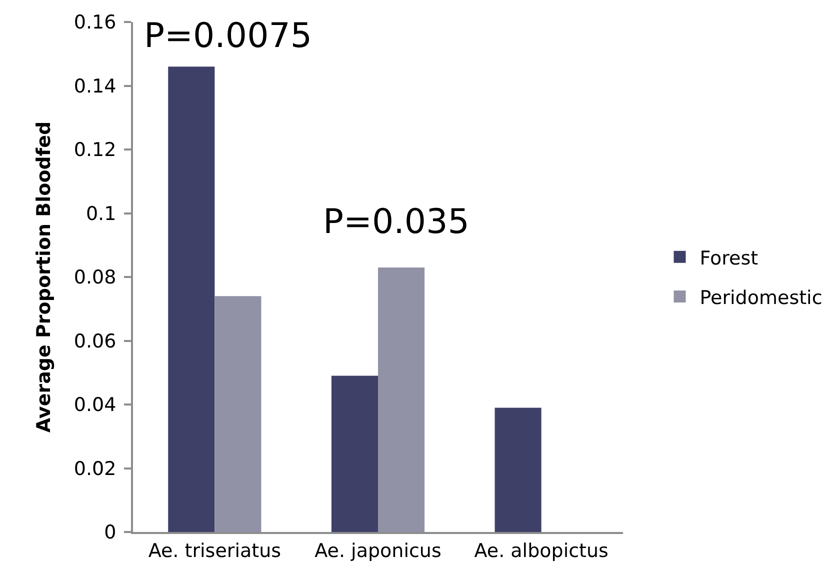  Describe the element at coordinates (95, 341) in the screenshot. I see `y-tick-label: 0.06` at that location.